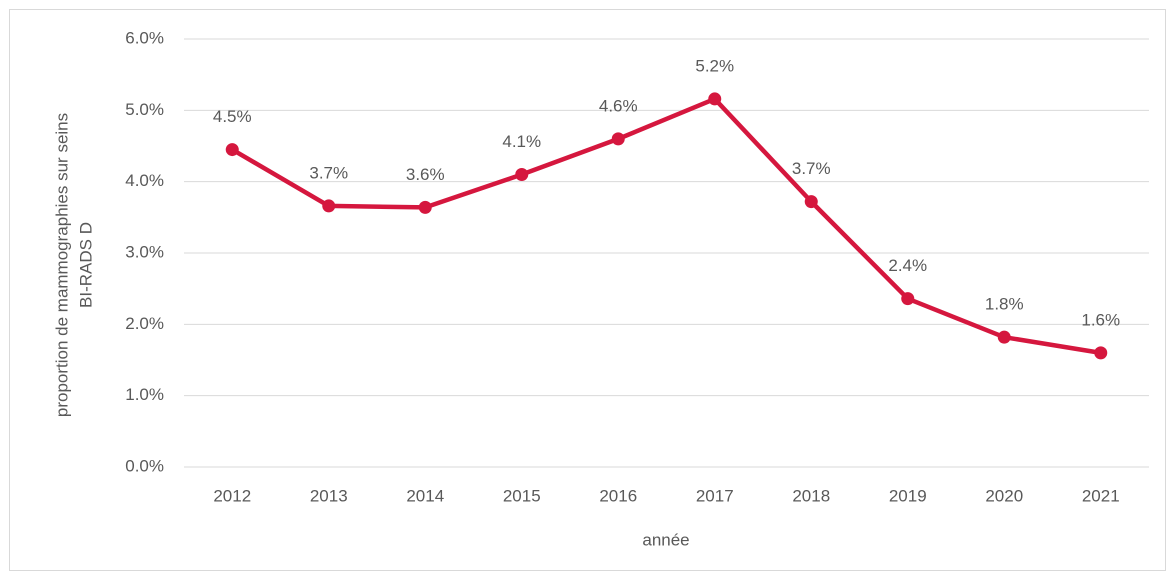  I want to click on x-tick-label: 2020, so click(1004, 495).